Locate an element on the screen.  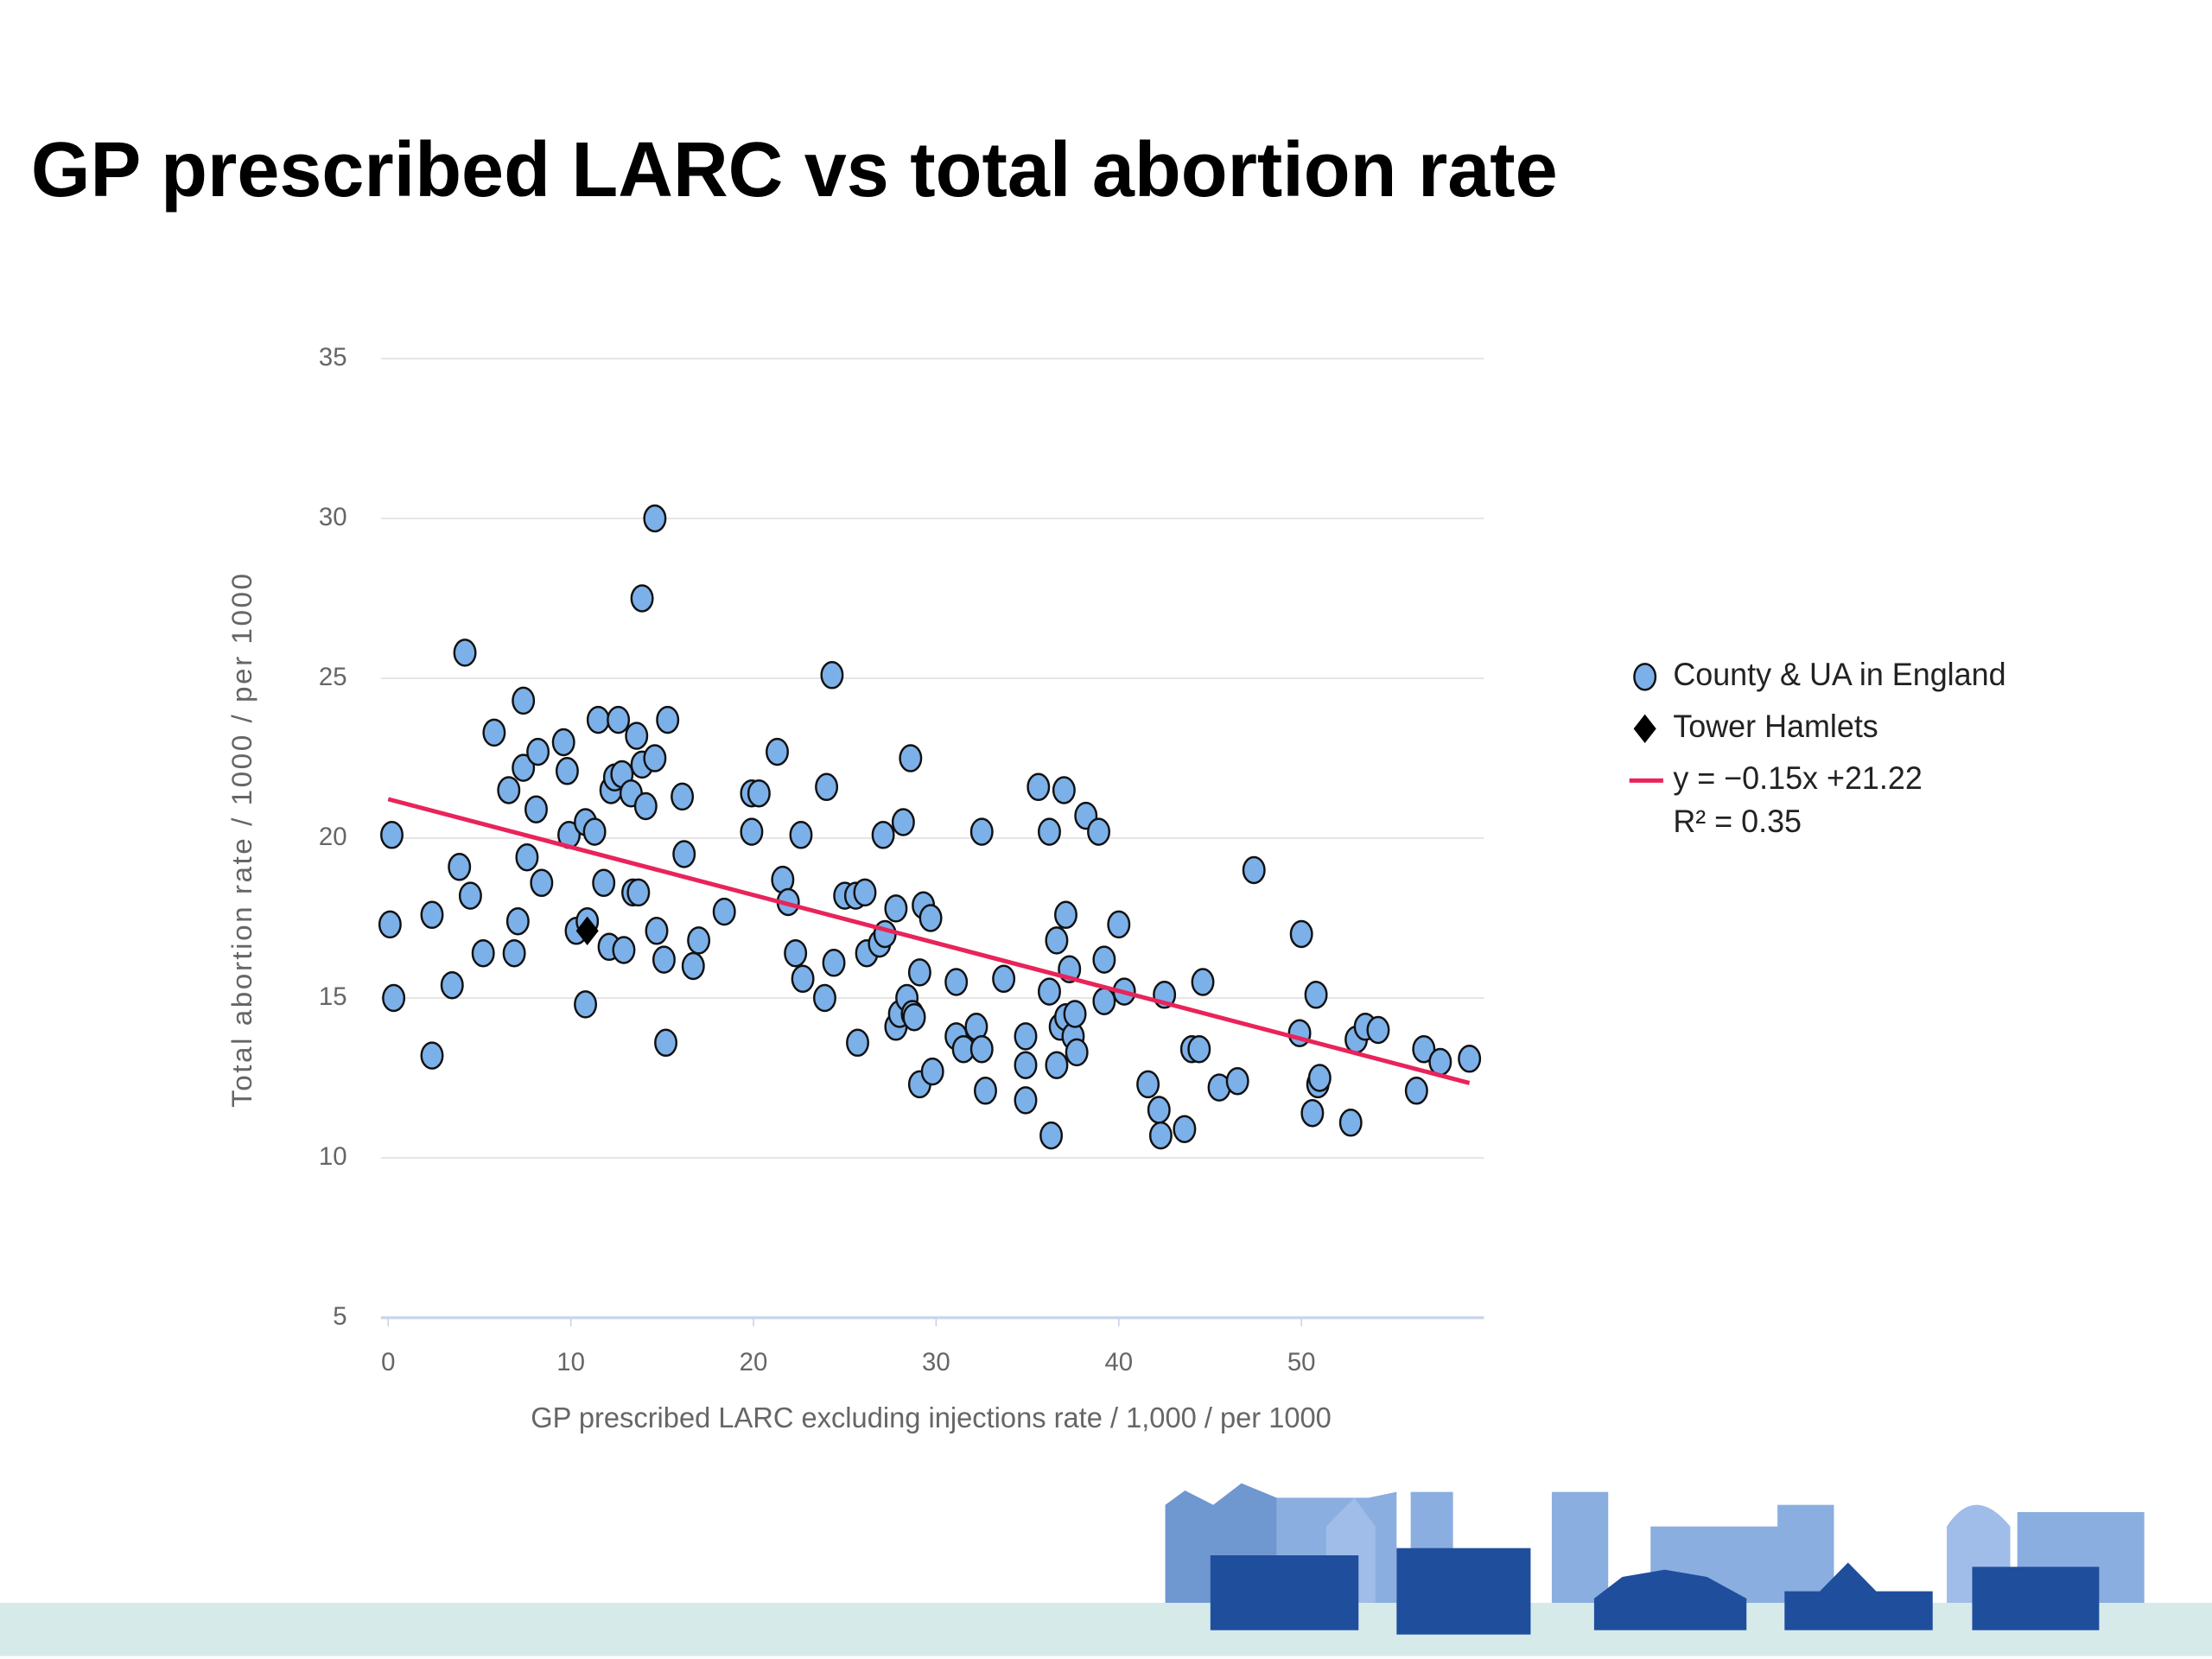
y-tick-label: 10 is located at coordinates (333, 1156).